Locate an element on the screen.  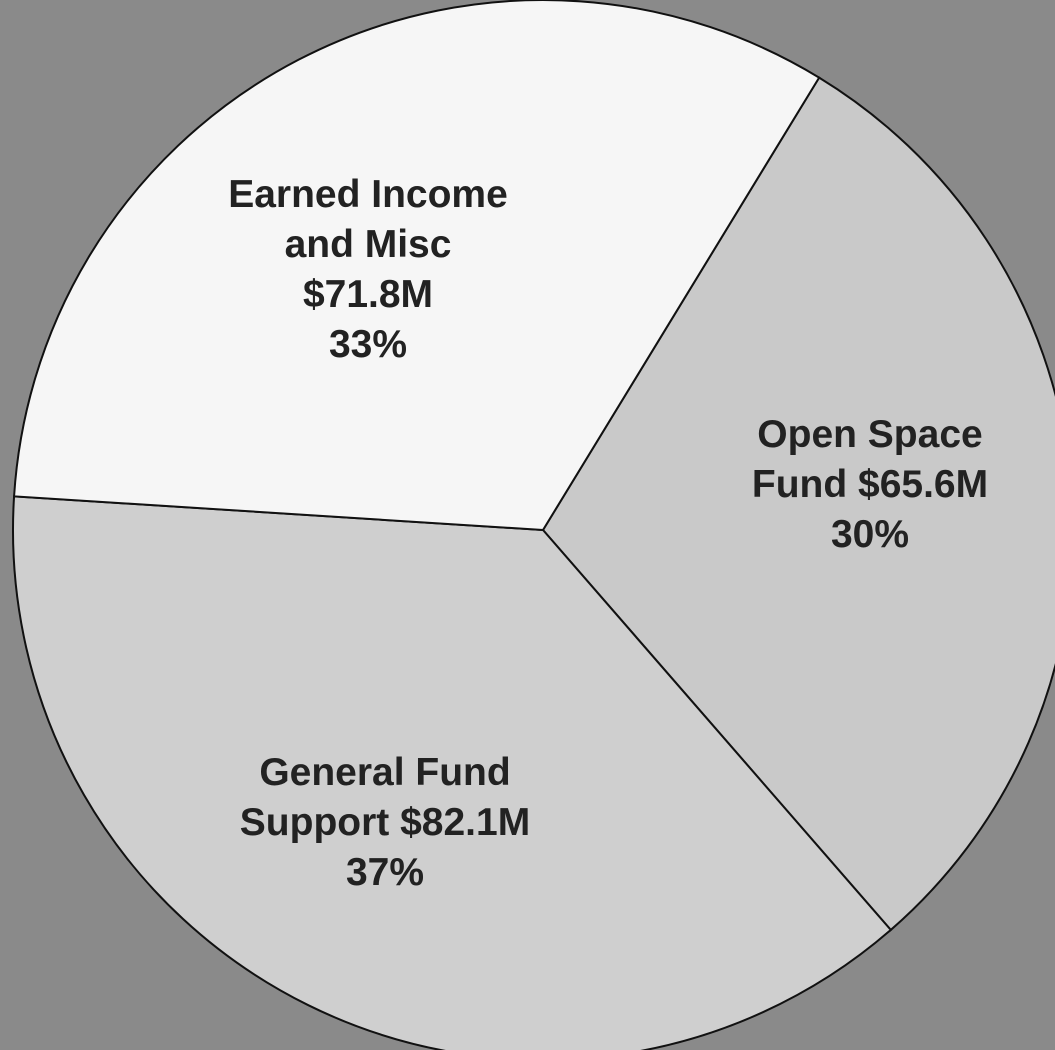
category-label: Open Space Fund is located at coordinates (867, 459).